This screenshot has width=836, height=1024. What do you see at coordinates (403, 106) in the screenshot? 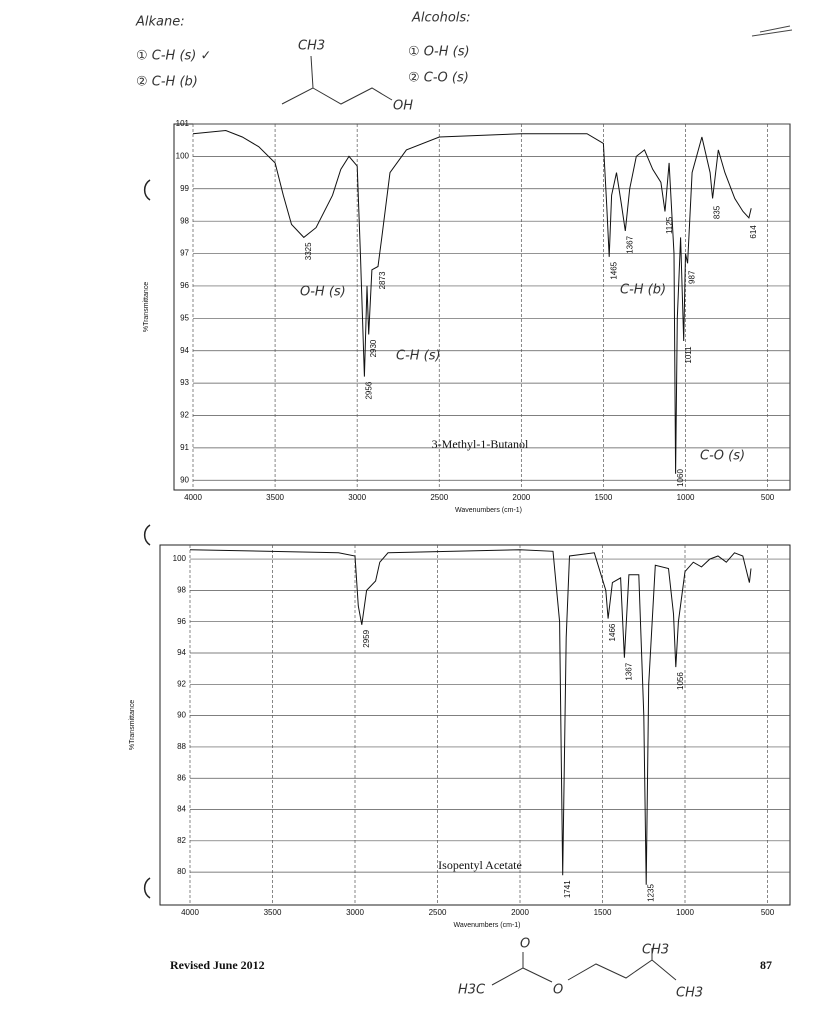
I see `structure-label: OH` at bounding box center [403, 106].